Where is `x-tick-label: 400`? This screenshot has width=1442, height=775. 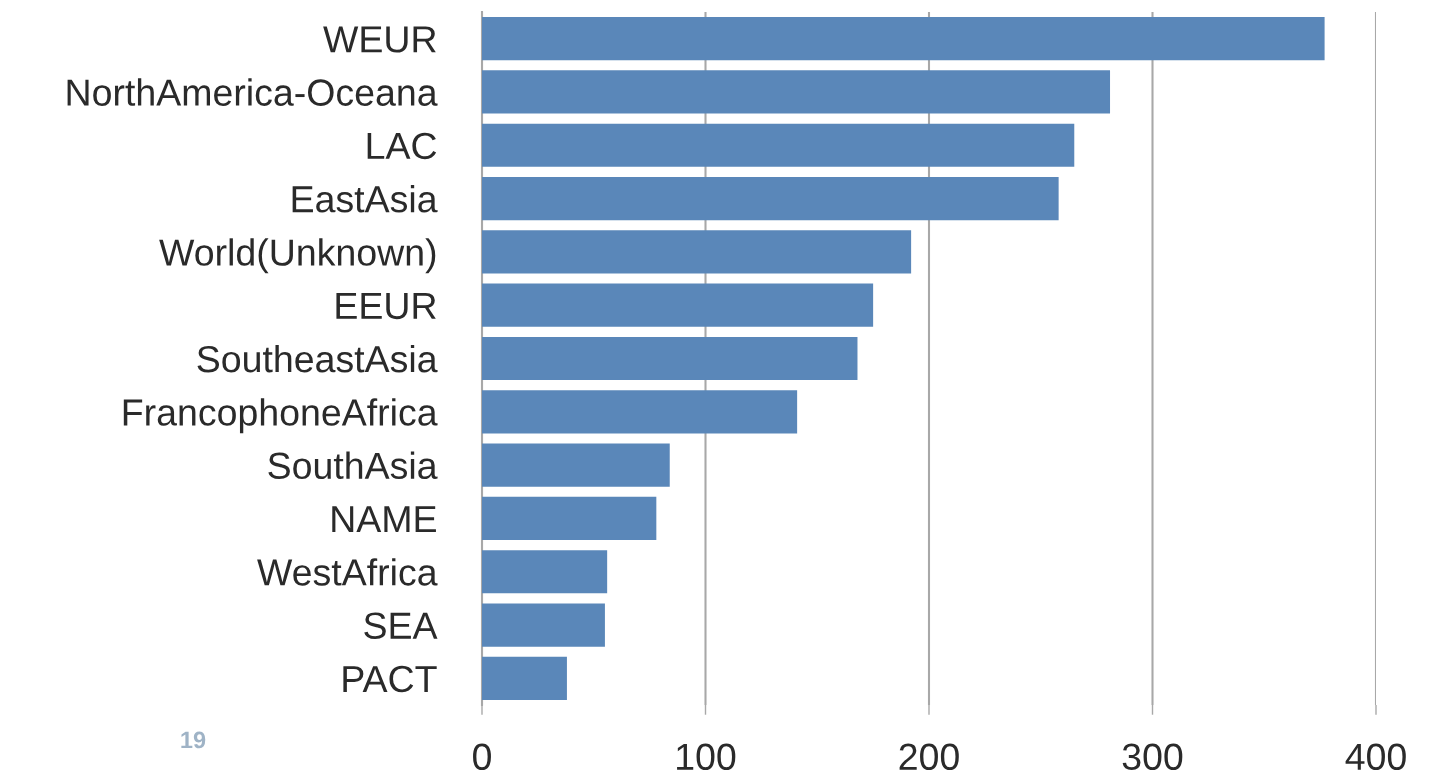 x-tick-label: 400 is located at coordinates (1375, 757).